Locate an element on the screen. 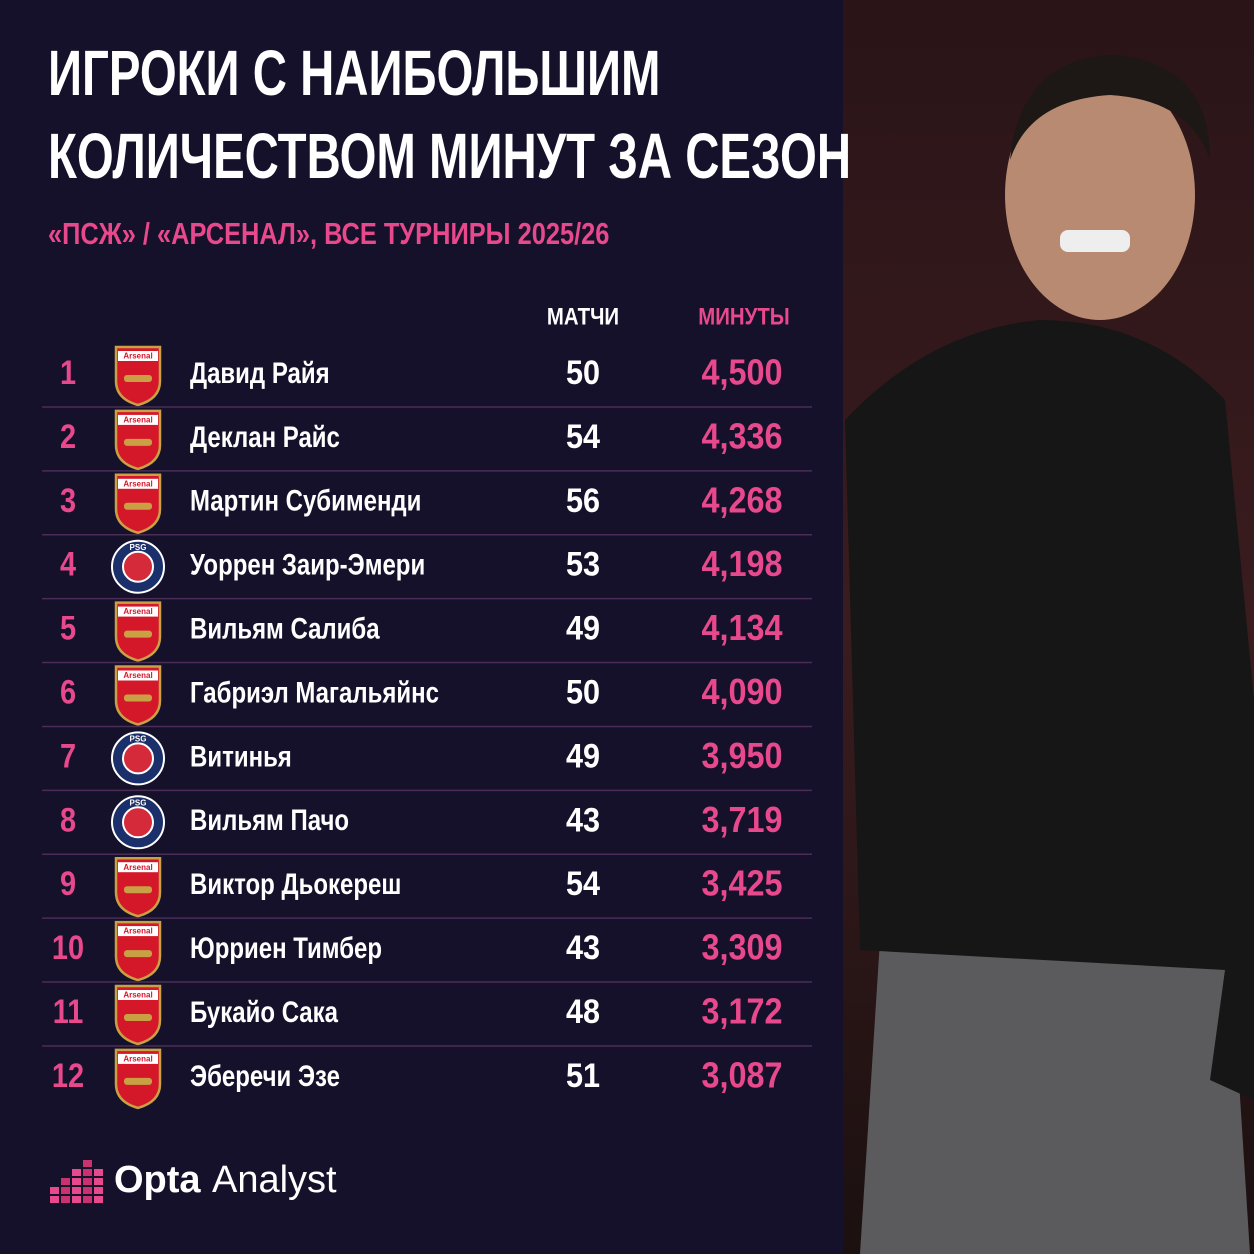  player-name: Вильям Пачо is located at coordinates (269, 820).